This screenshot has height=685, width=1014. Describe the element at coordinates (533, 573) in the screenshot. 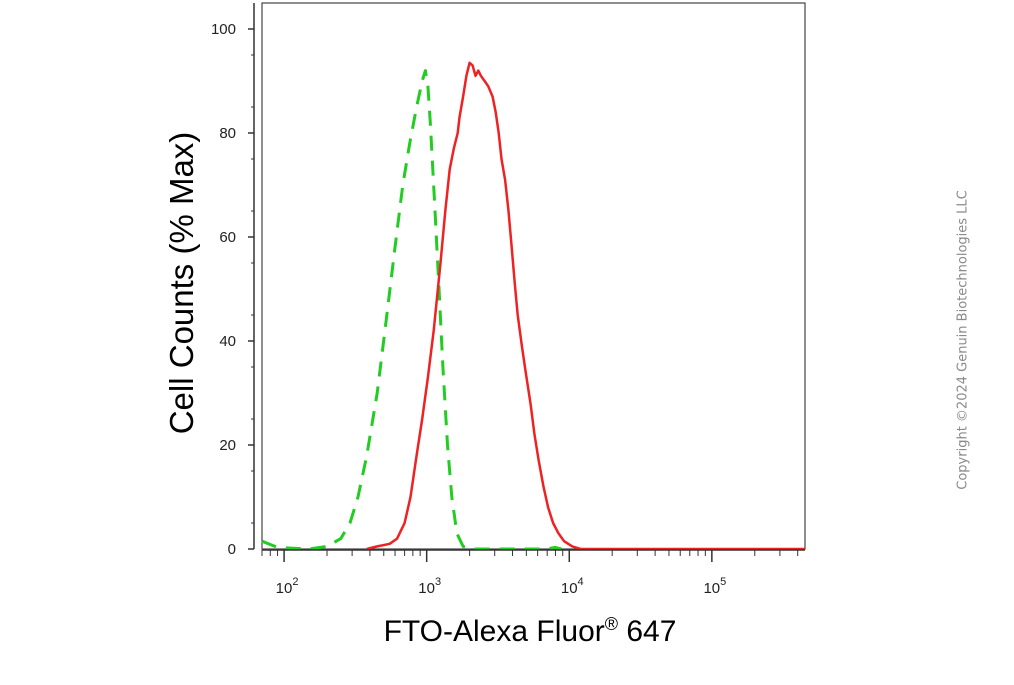

I see `x-axis: 10² 10³ 10⁴ 10⁵` at that location.